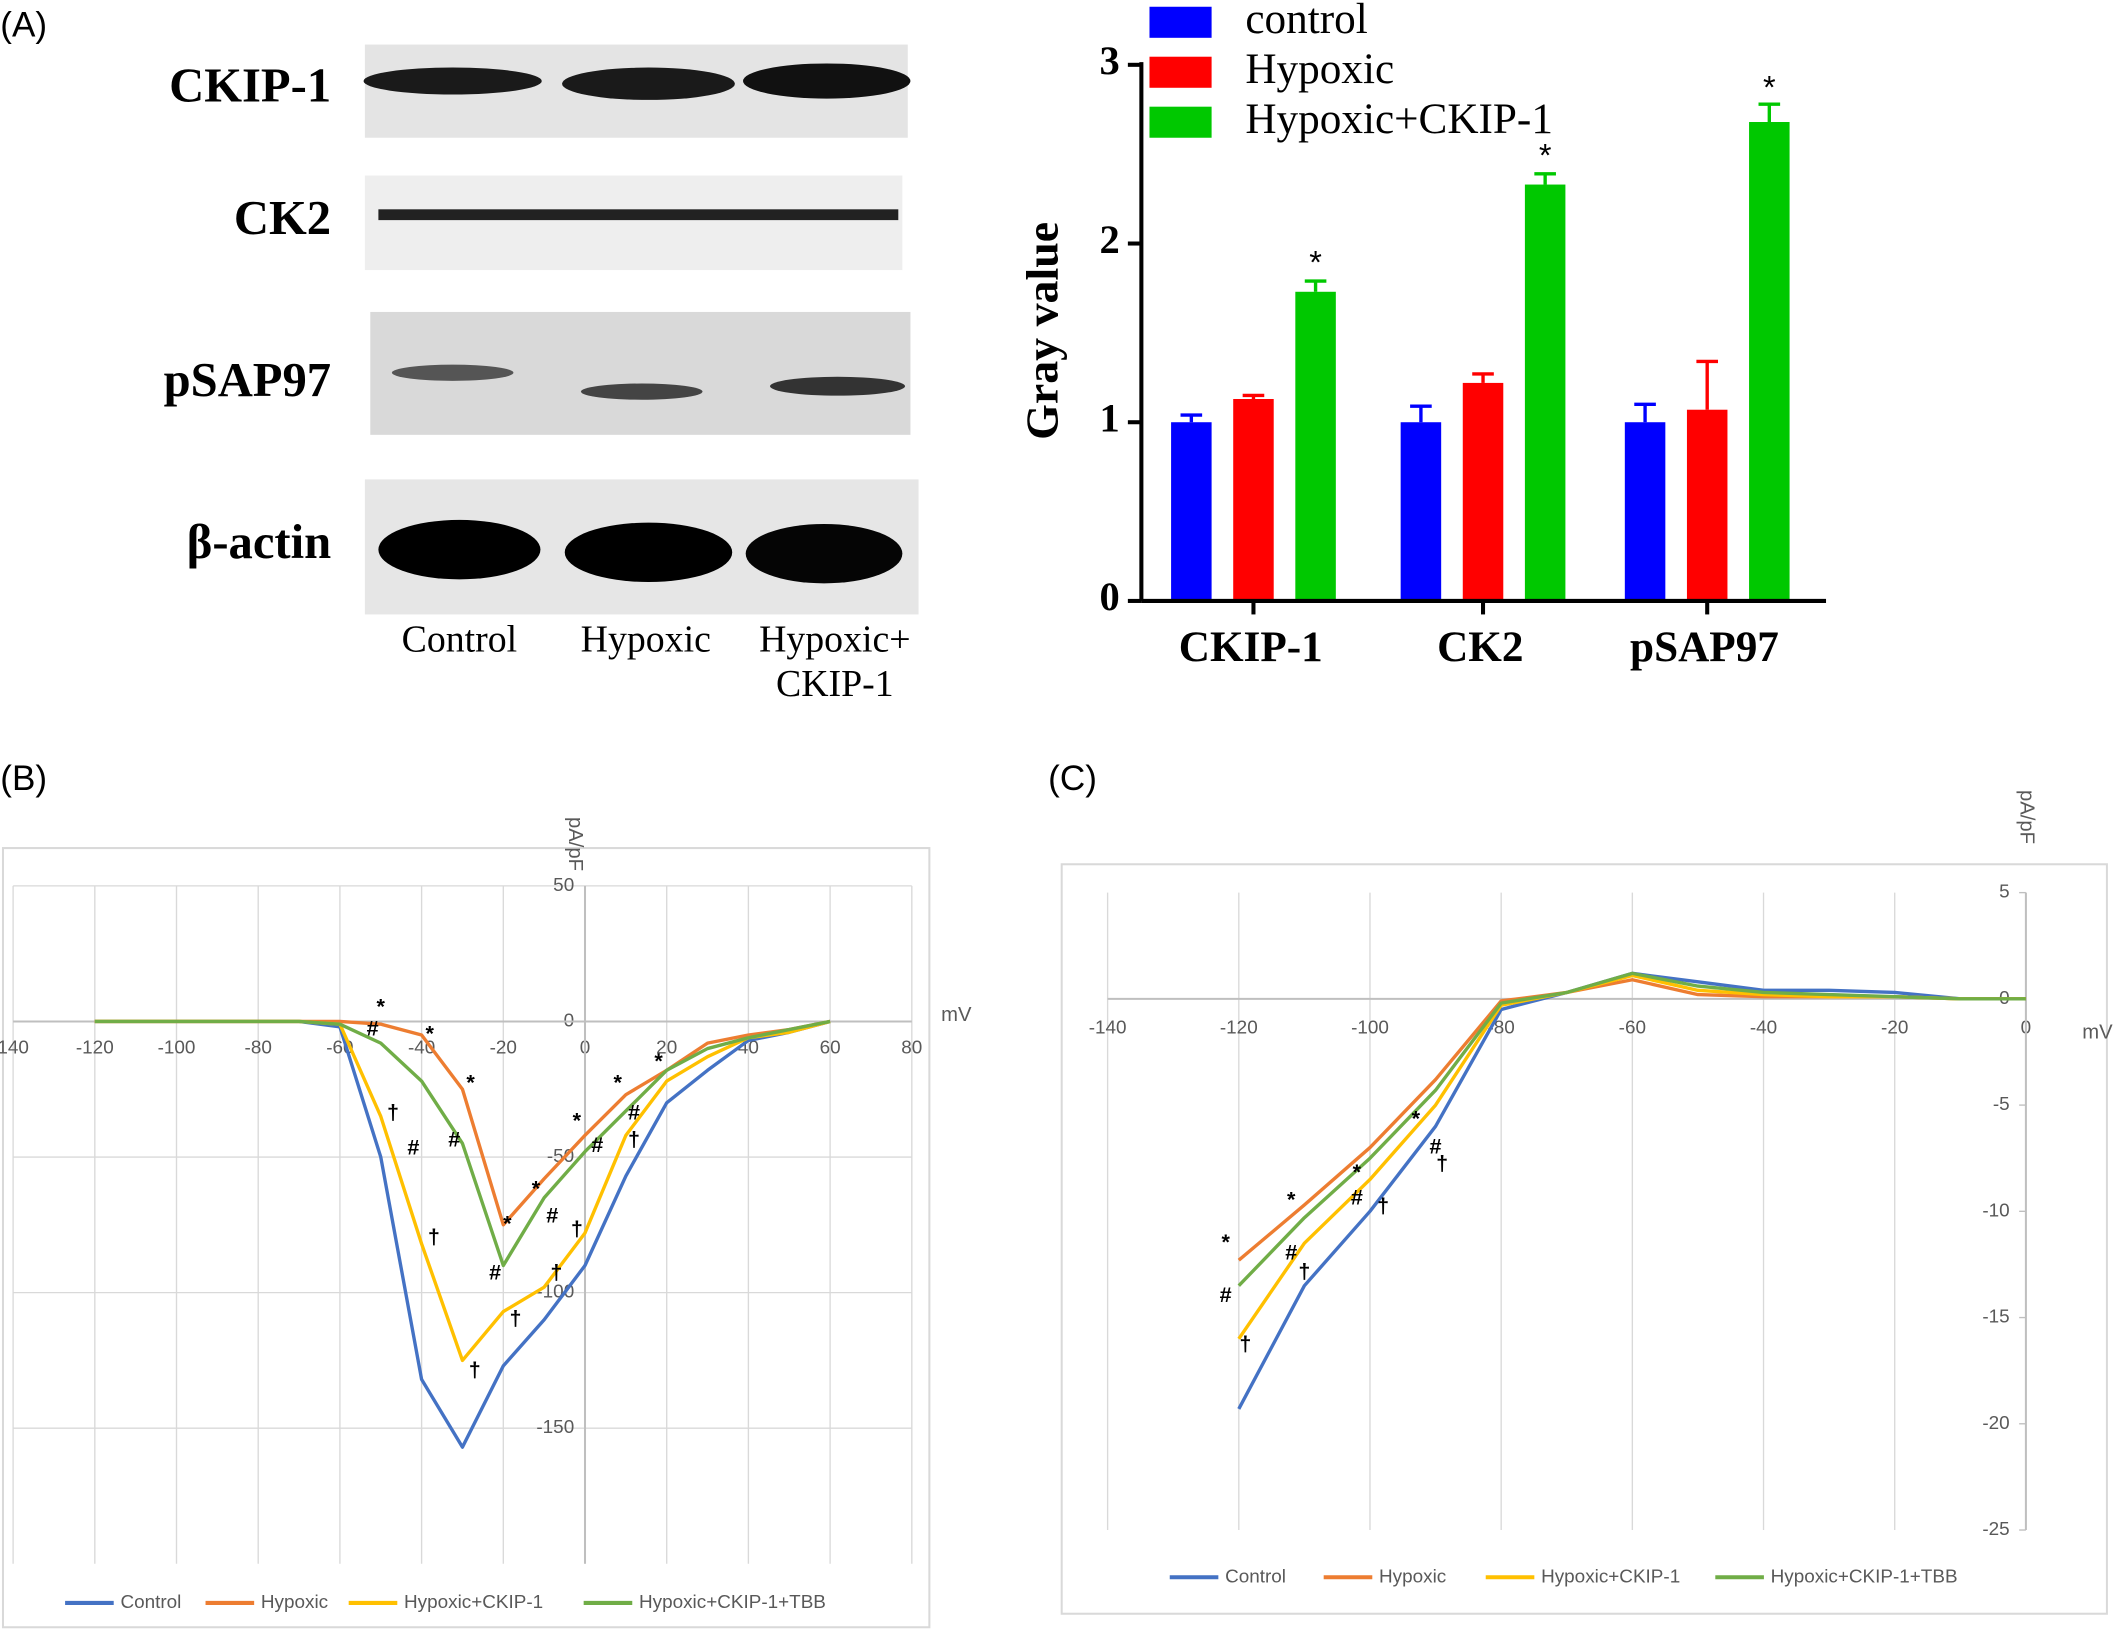 The width and height of the screenshot is (2118, 1634). I want to click on x-tick-label: 20, so click(666, 1047).